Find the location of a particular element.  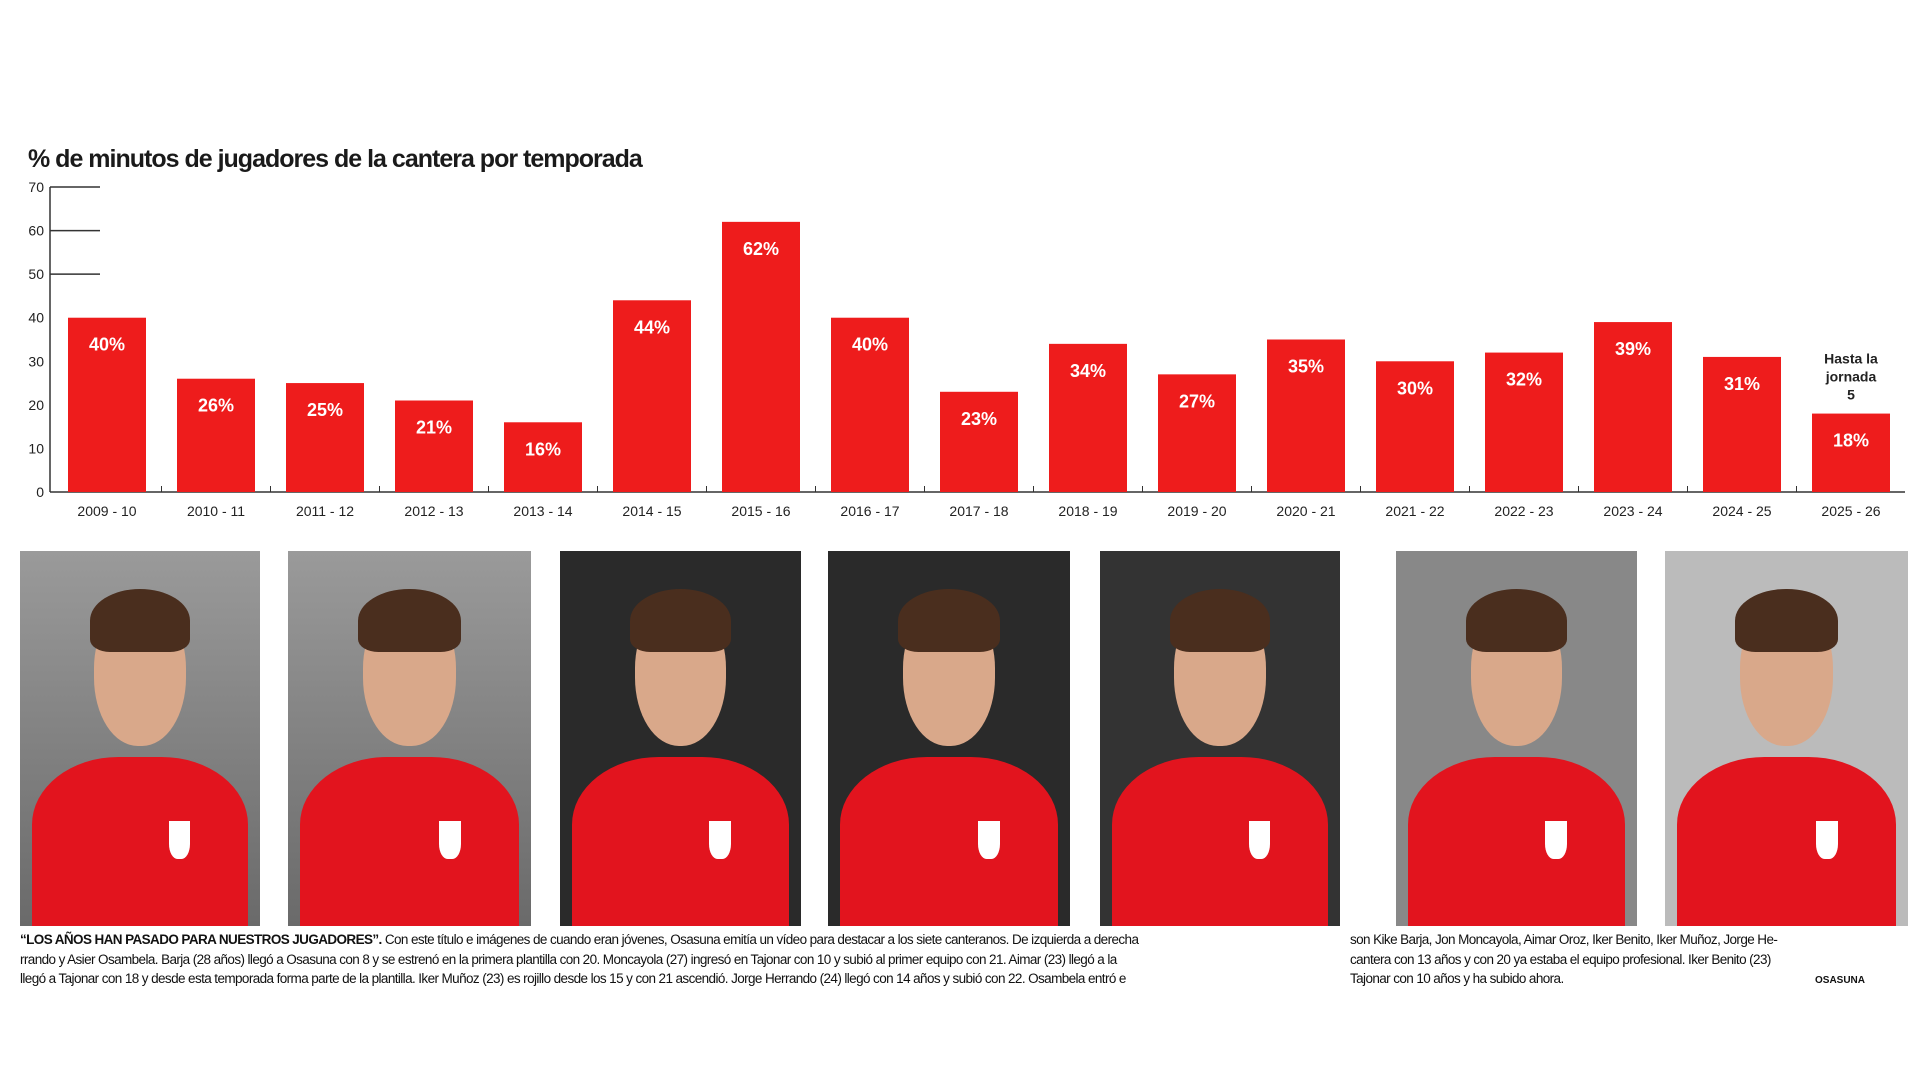

y-tick-label: 20 is located at coordinates (36, 405).